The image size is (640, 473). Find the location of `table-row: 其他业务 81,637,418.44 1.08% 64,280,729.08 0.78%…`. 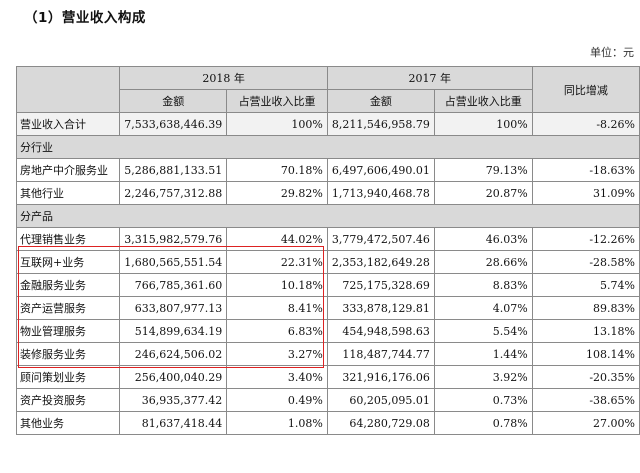

table-row: 其他业务 81,637,418.44 1.08% 64,280,729.08 0.78%… is located at coordinates (327, 423).